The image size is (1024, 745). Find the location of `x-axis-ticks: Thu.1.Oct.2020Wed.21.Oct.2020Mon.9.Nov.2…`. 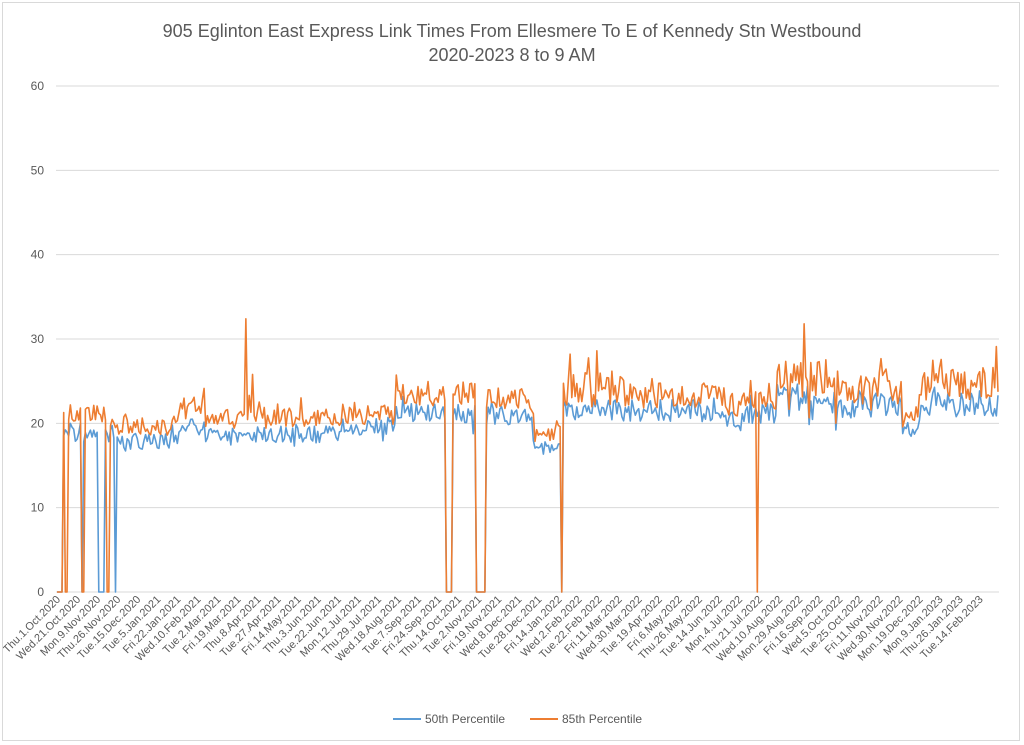

x-axis-ticks: Thu.1.Oct.2020Wed.21.Oct.2020Mon.9.Nov.2… is located at coordinates (494, 629).